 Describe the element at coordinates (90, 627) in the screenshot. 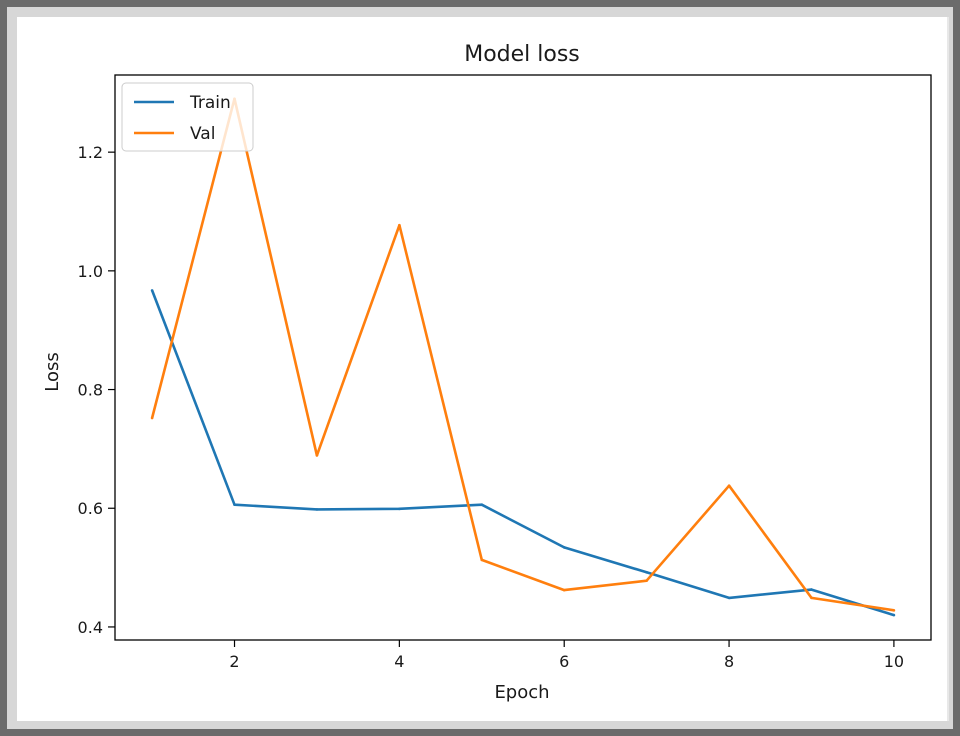

I see `y-tick-label-0.4: 0.4` at that location.